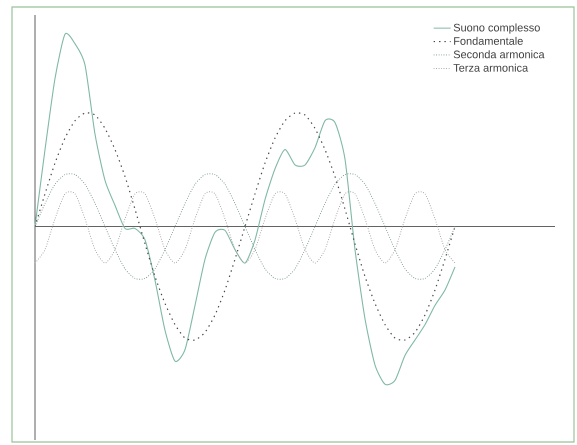  What do you see at coordinates (490, 68) in the screenshot?
I see `legend-label: Terza armonica` at bounding box center [490, 68].